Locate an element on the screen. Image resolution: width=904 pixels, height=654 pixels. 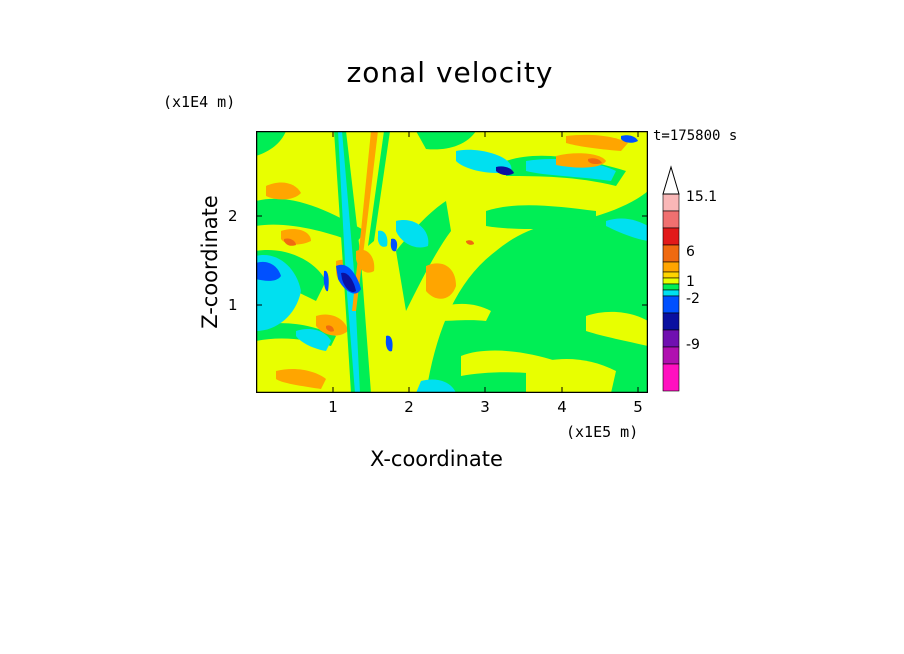
colorbar is located at coordinates (671, 278).